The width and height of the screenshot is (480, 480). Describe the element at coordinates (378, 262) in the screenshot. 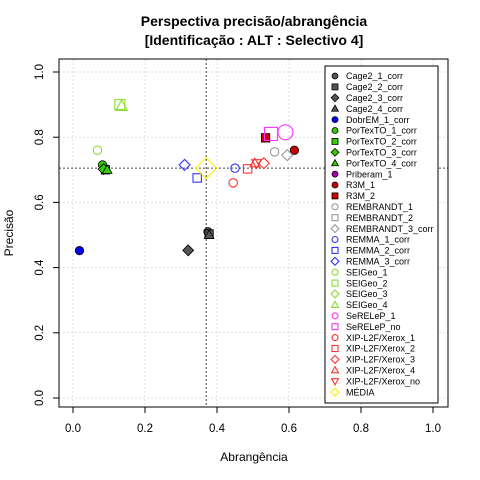

I see `legend-label: REMMA_3_corr` at that location.